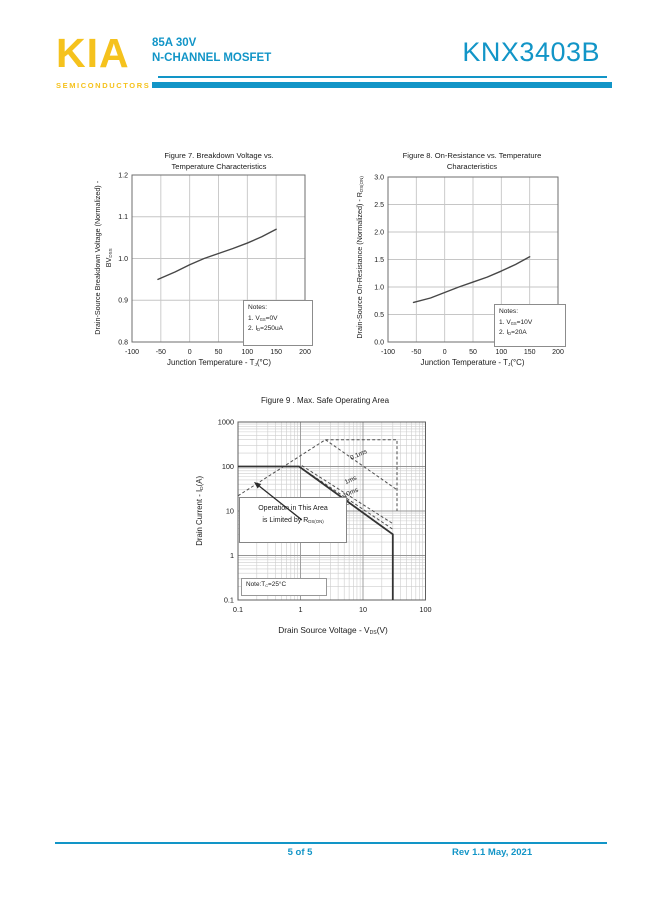 This screenshot has height=917, width=649. I want to click on part-number: KNX3403B, so click(531, 52).